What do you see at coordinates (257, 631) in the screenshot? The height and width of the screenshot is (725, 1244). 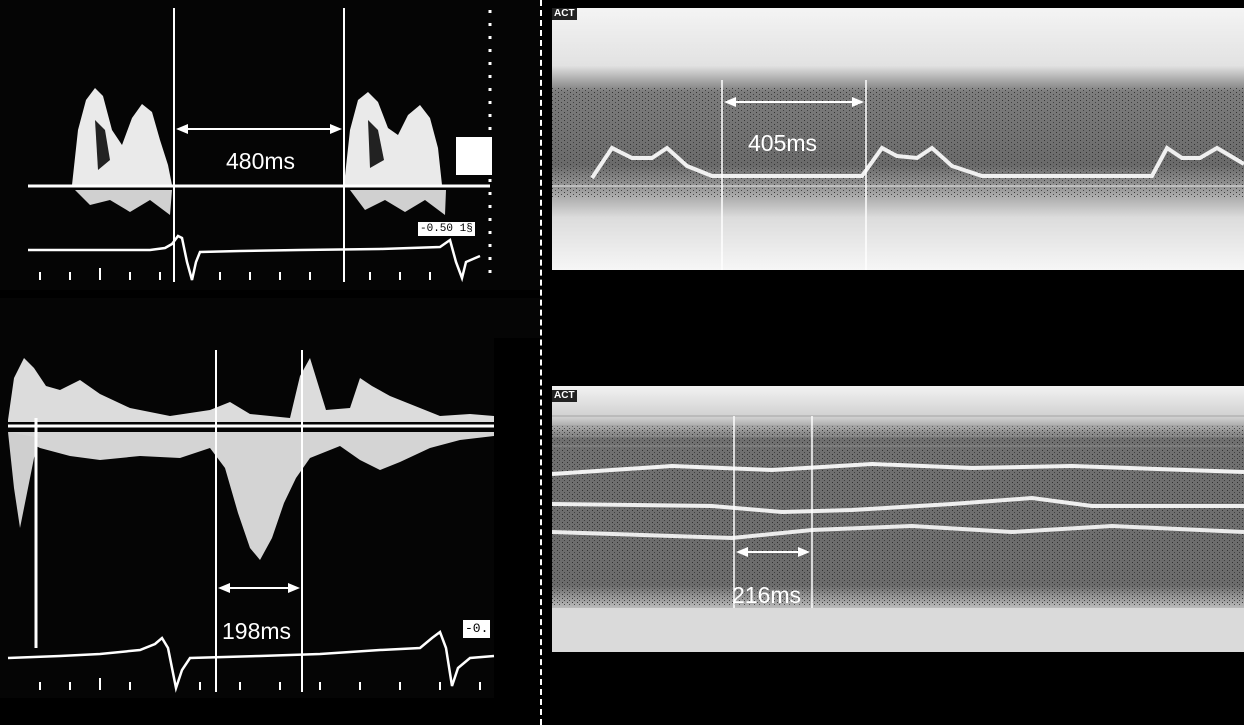 I see `measurement-label-198ms: 198ms` at bounding box center [257, 631].